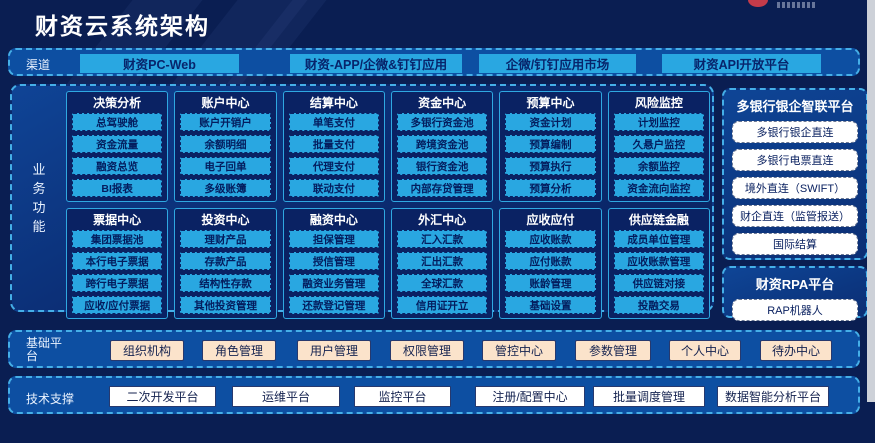  I want to click on business-group: 供应链金融 成员单位管理 应收账款管理 供应链对接 投融交易, so click(658, 263).